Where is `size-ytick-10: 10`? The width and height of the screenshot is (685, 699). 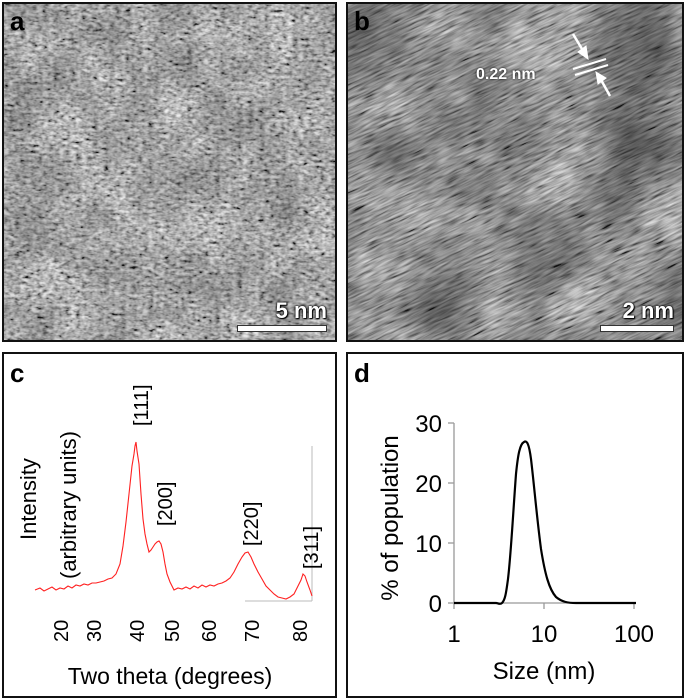
size-ytick-10: 10 is located at coordinates (428, 544).